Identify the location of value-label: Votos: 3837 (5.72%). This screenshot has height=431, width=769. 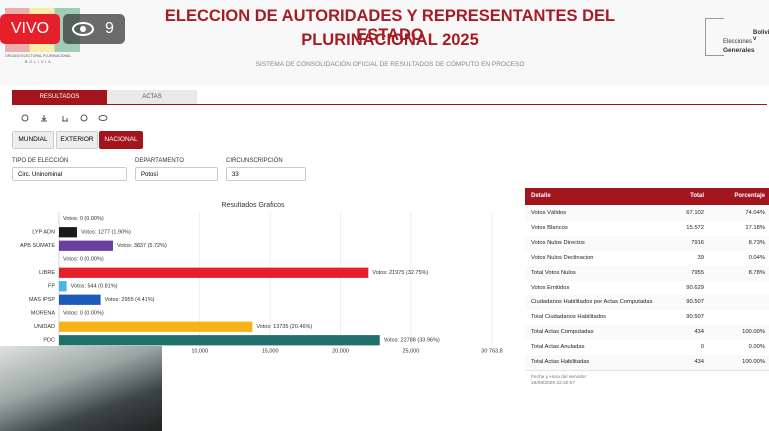
(142, 246).